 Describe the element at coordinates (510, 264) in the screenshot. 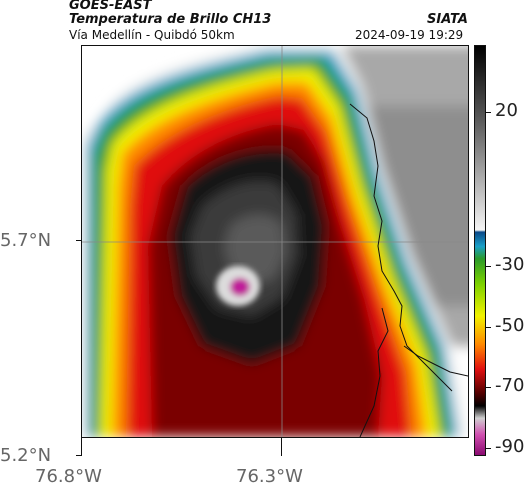

I see `colorbar-label: -30` at that location.